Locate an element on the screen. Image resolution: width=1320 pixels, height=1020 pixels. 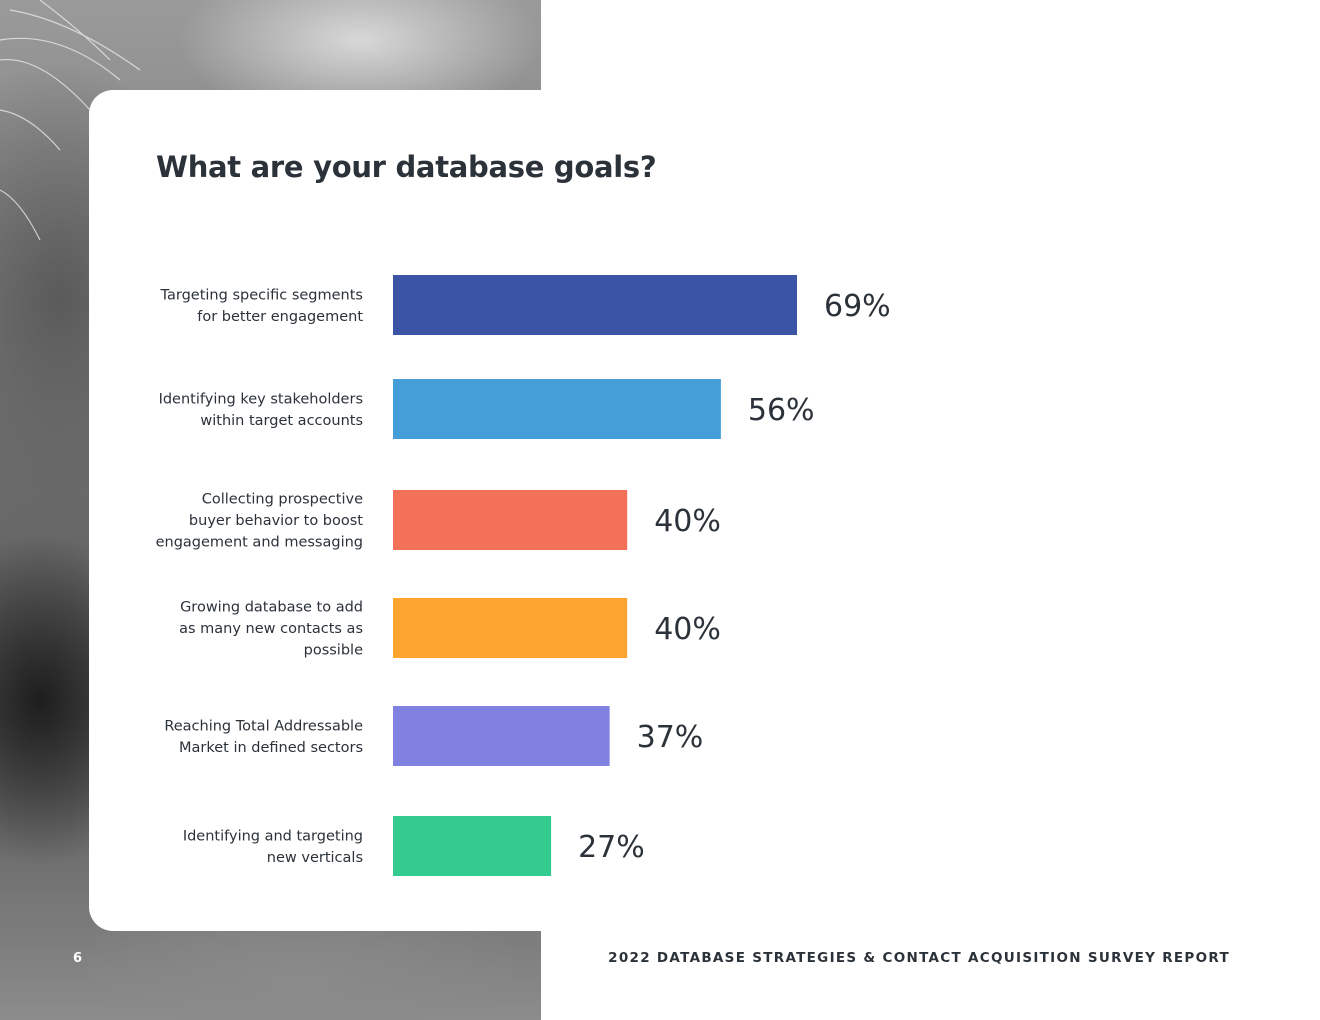
whisker-lines is located at coordinates (70, 120).